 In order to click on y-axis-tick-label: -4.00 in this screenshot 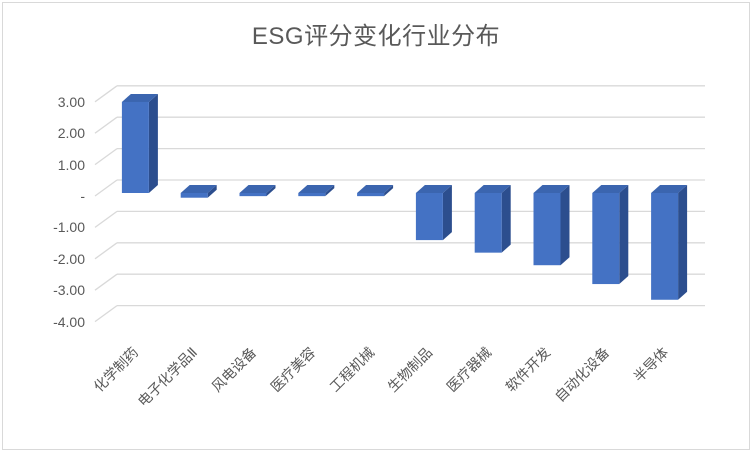, I will do `click(69, 321)`.